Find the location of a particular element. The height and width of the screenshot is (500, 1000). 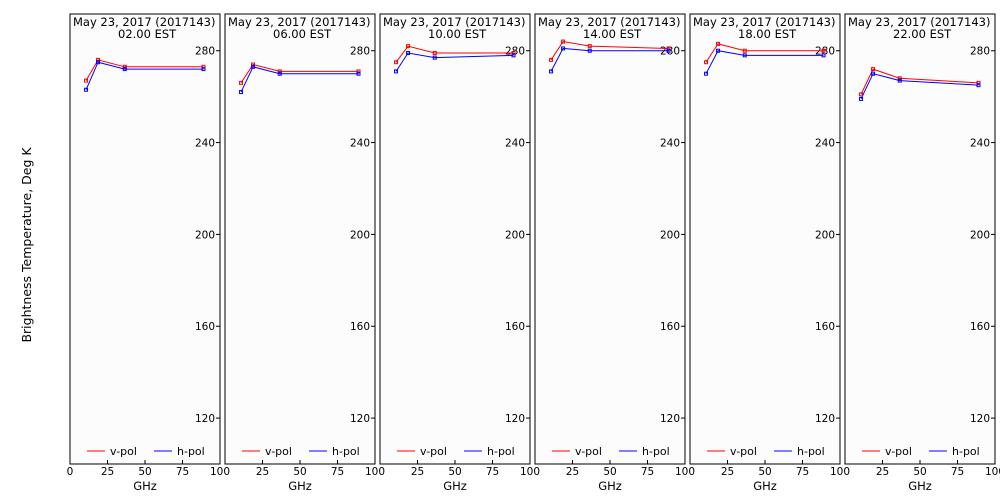

panel-subtitle: 18.00 EST is located at coordinates (767, 34).